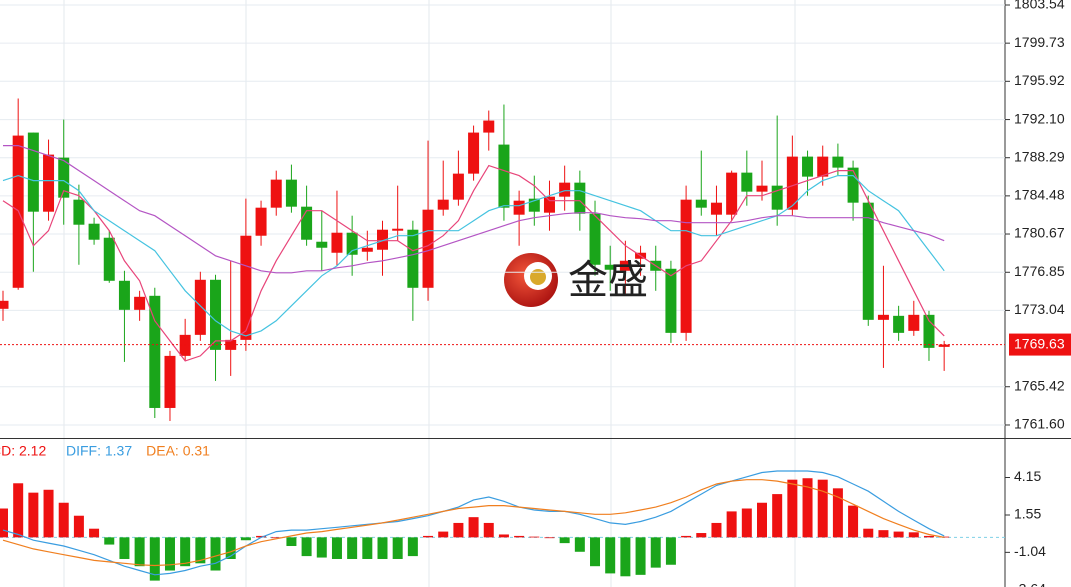 The image size is (1071, 587). I want to click on y-tick-label: 1776.85, so click(1039, 271).